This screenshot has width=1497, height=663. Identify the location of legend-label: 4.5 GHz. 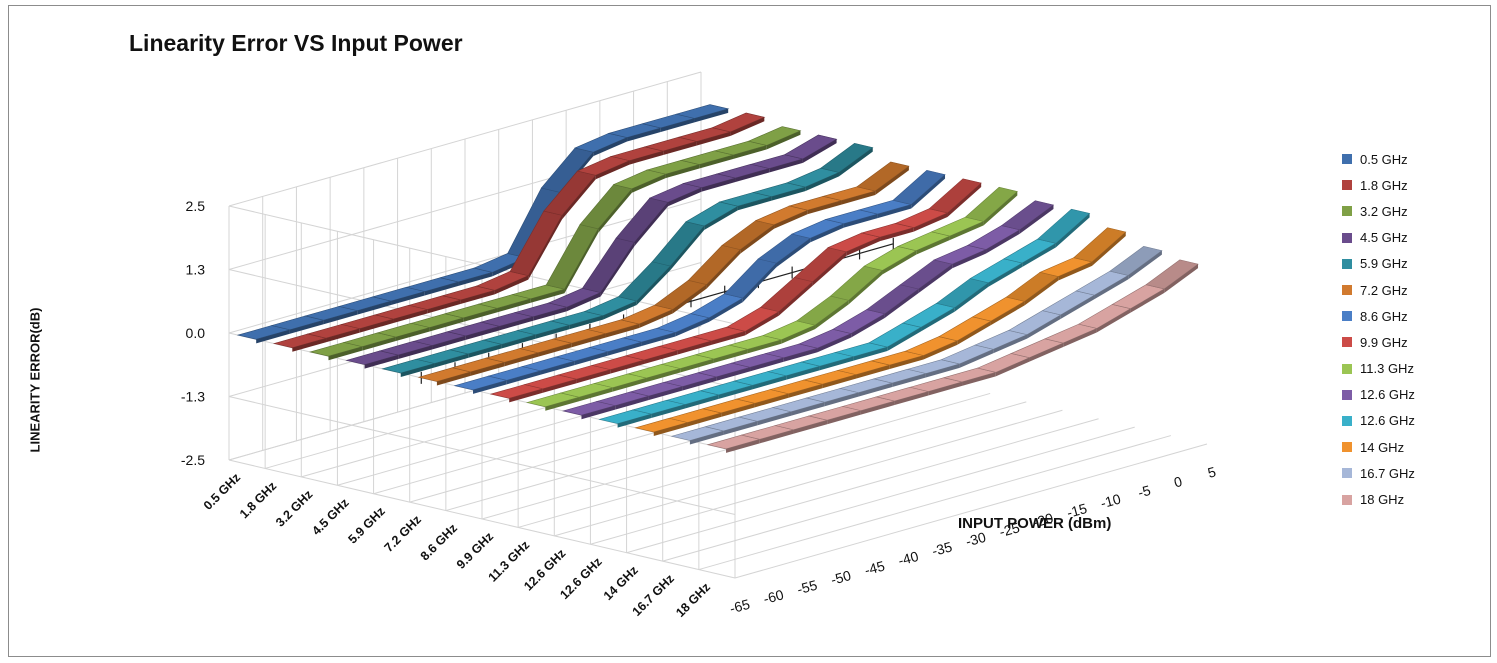
(1384, 238).